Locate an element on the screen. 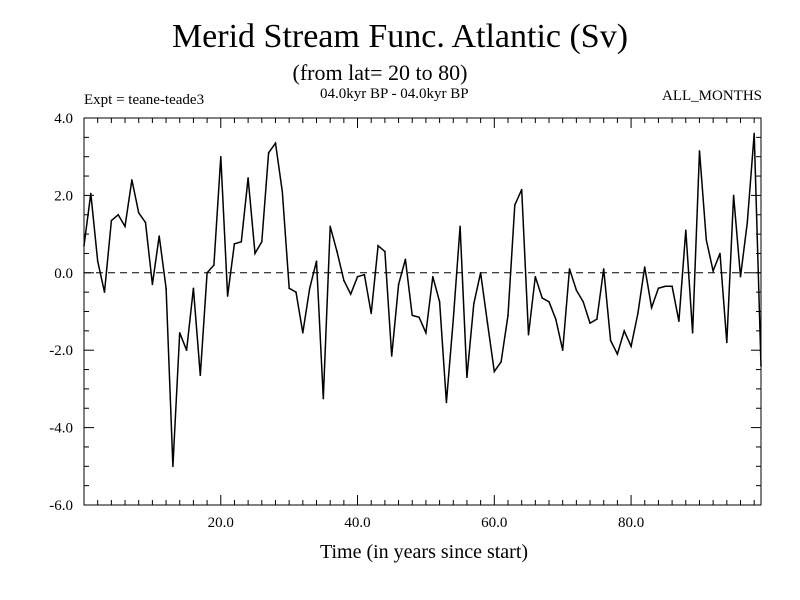  x-tick-label: 20.0 is located at coordinates (221, 523).